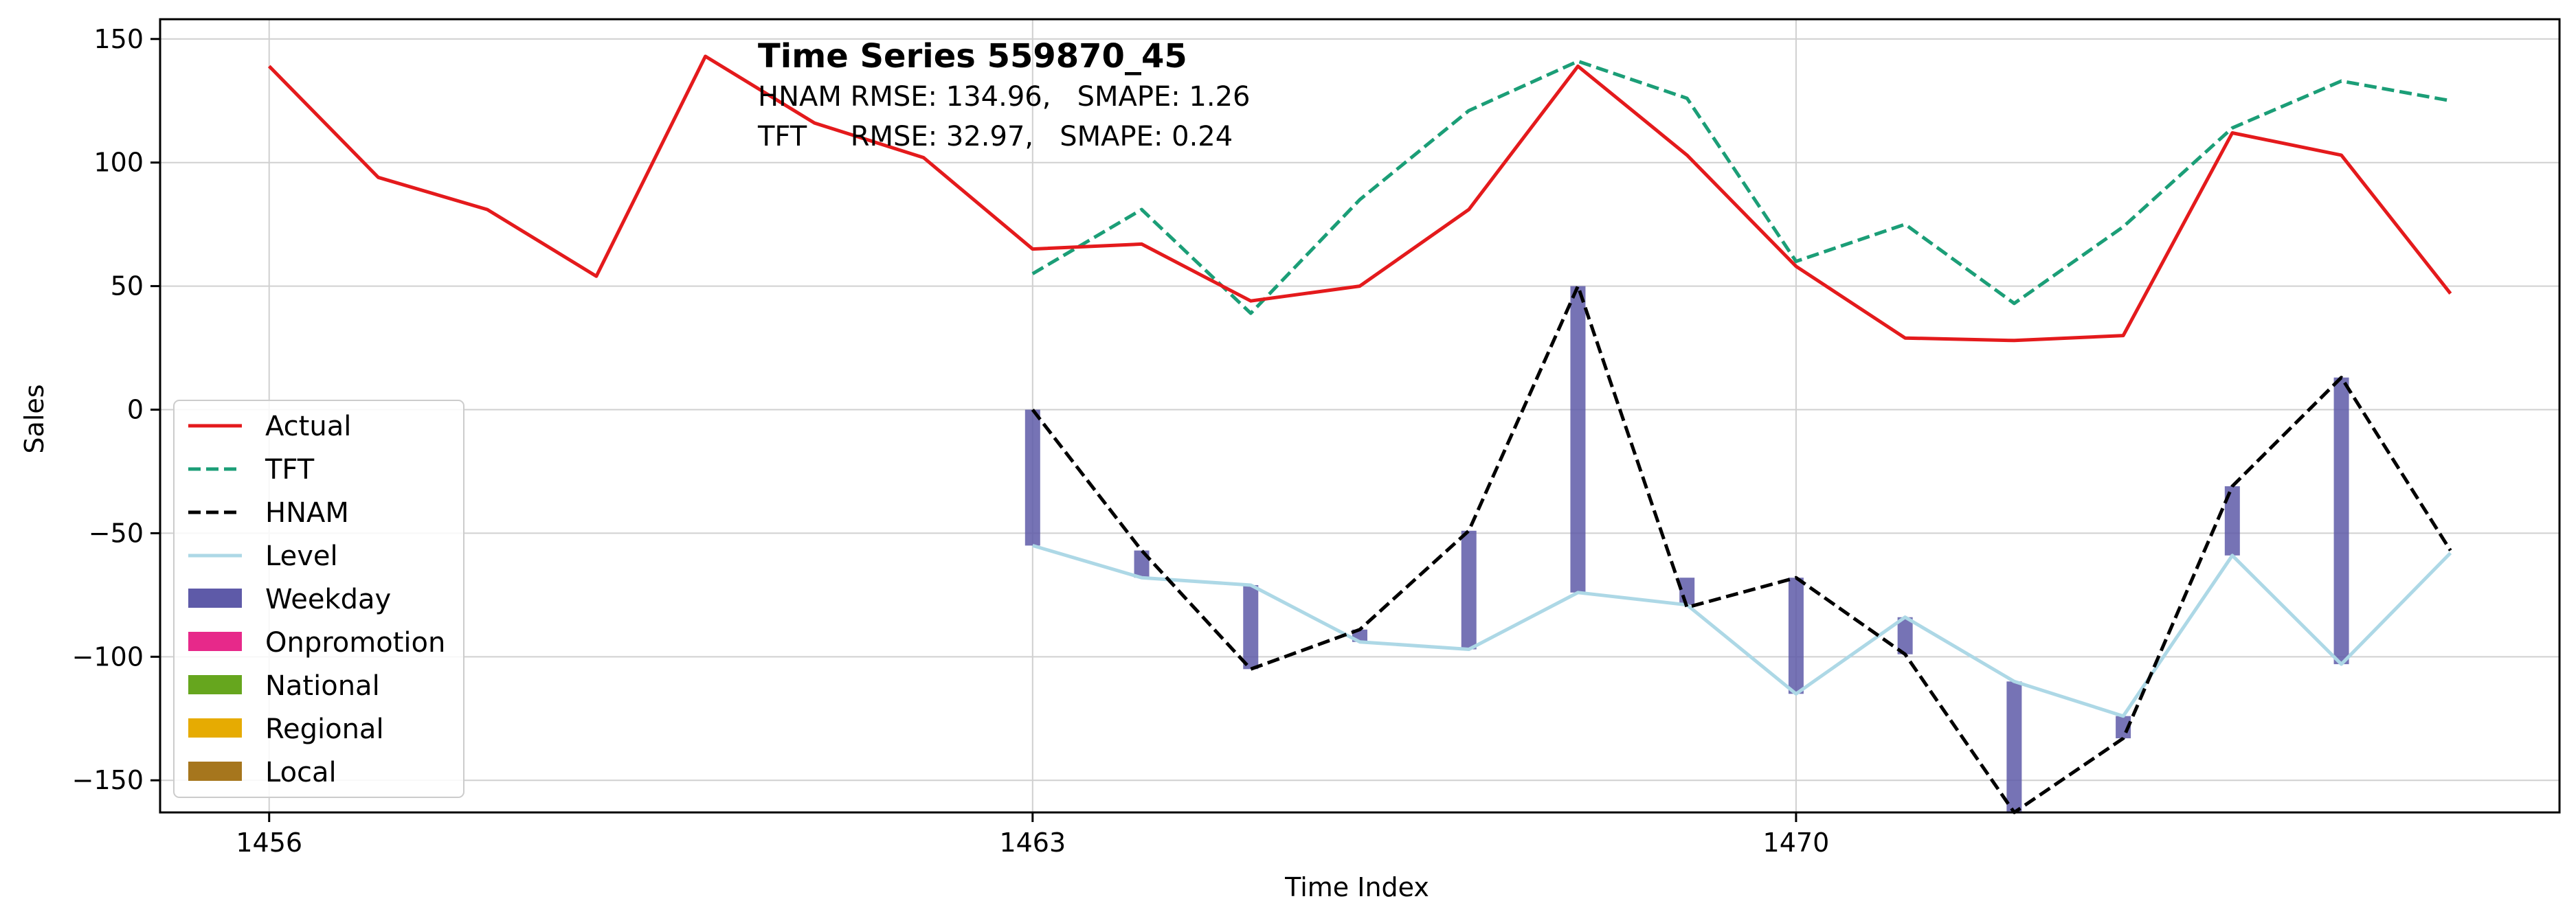 The width and height of the screenshot is (2576, 923). I want to click on legend-swatch-local, so click(215, 771).